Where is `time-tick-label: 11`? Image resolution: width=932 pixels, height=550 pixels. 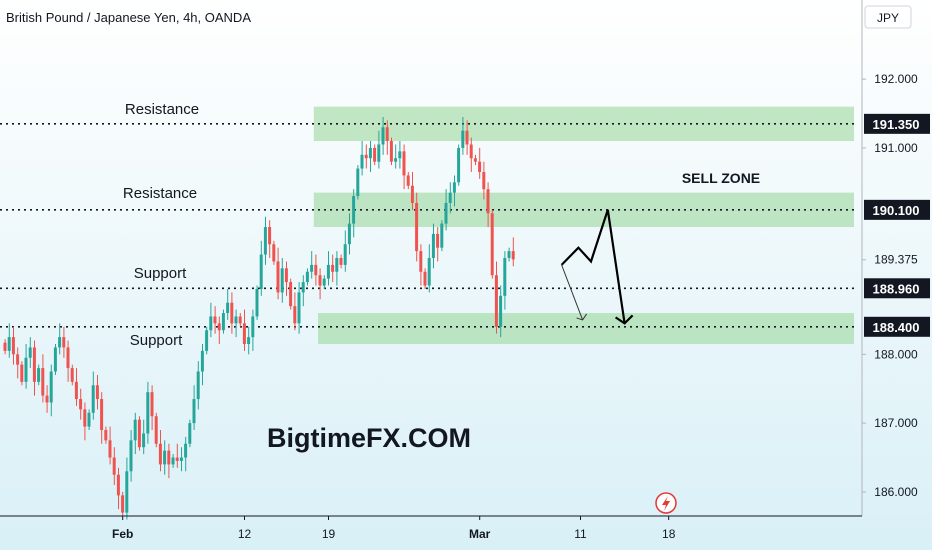 time-tick-label: 11 is located at coordinates (580, 534).